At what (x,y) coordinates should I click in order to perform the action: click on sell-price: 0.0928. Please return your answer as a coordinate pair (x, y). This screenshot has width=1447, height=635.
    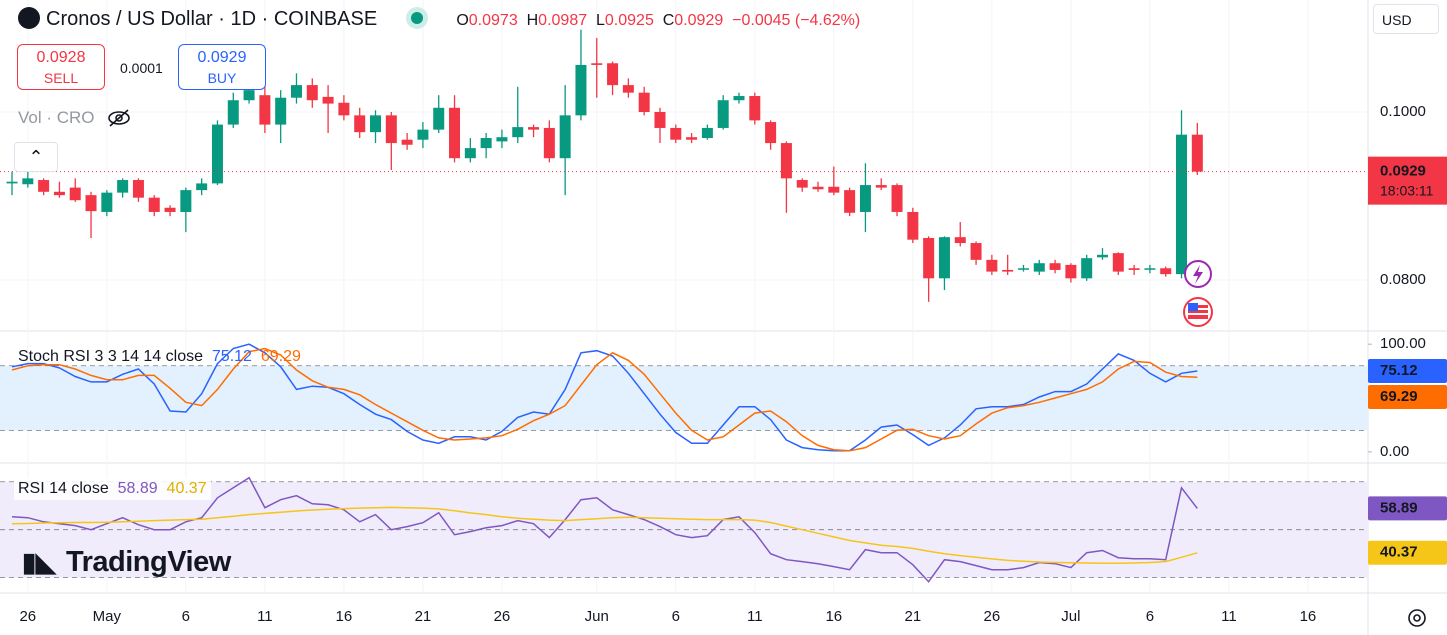
    Looking at the image, I should click on (61, 57).